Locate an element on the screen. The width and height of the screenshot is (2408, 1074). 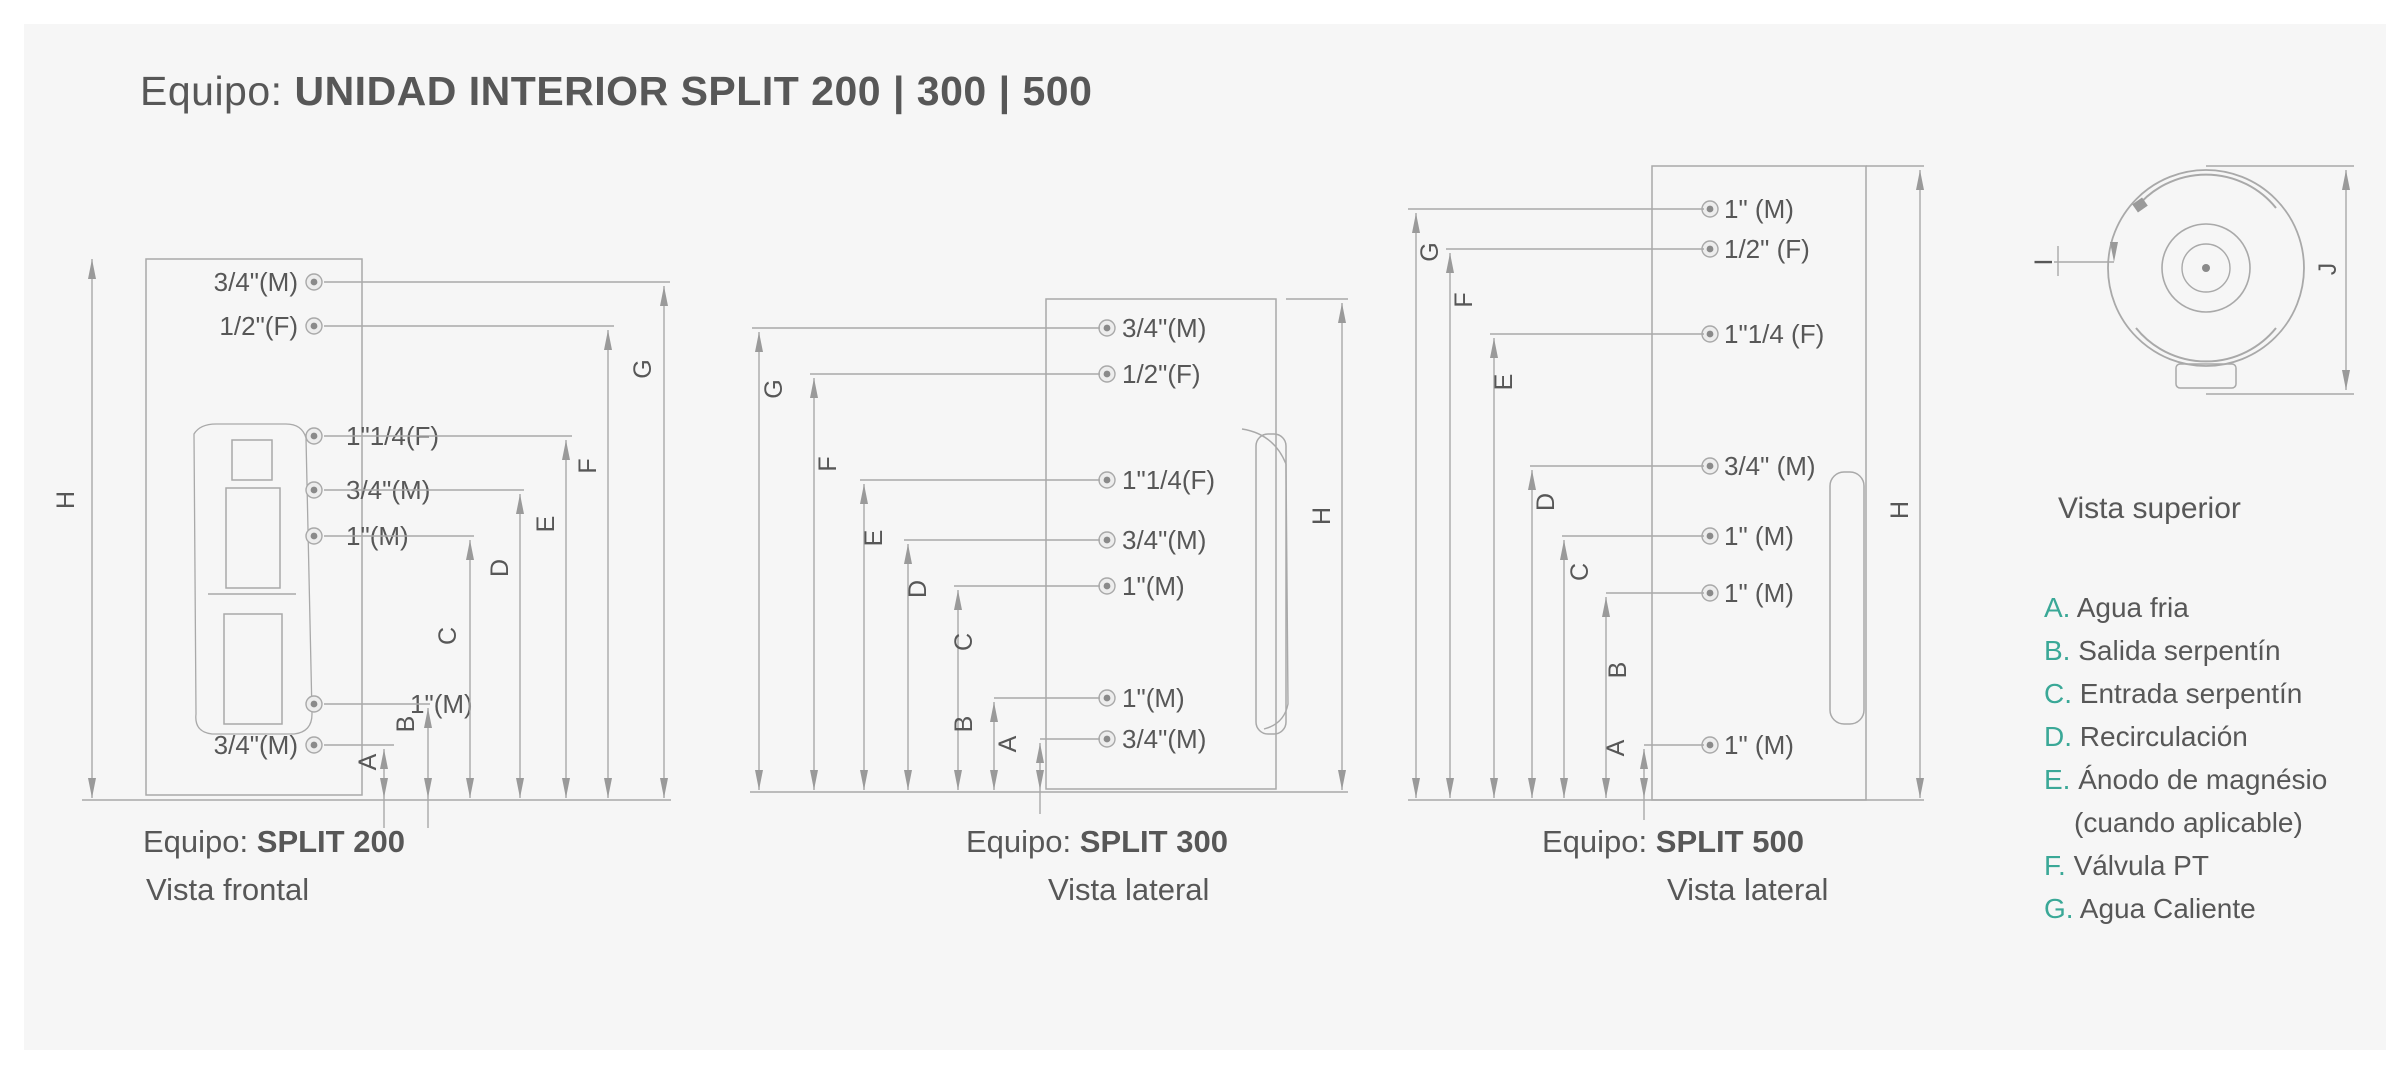
split-300-letter-G: G is located at coordinates (774, 388).